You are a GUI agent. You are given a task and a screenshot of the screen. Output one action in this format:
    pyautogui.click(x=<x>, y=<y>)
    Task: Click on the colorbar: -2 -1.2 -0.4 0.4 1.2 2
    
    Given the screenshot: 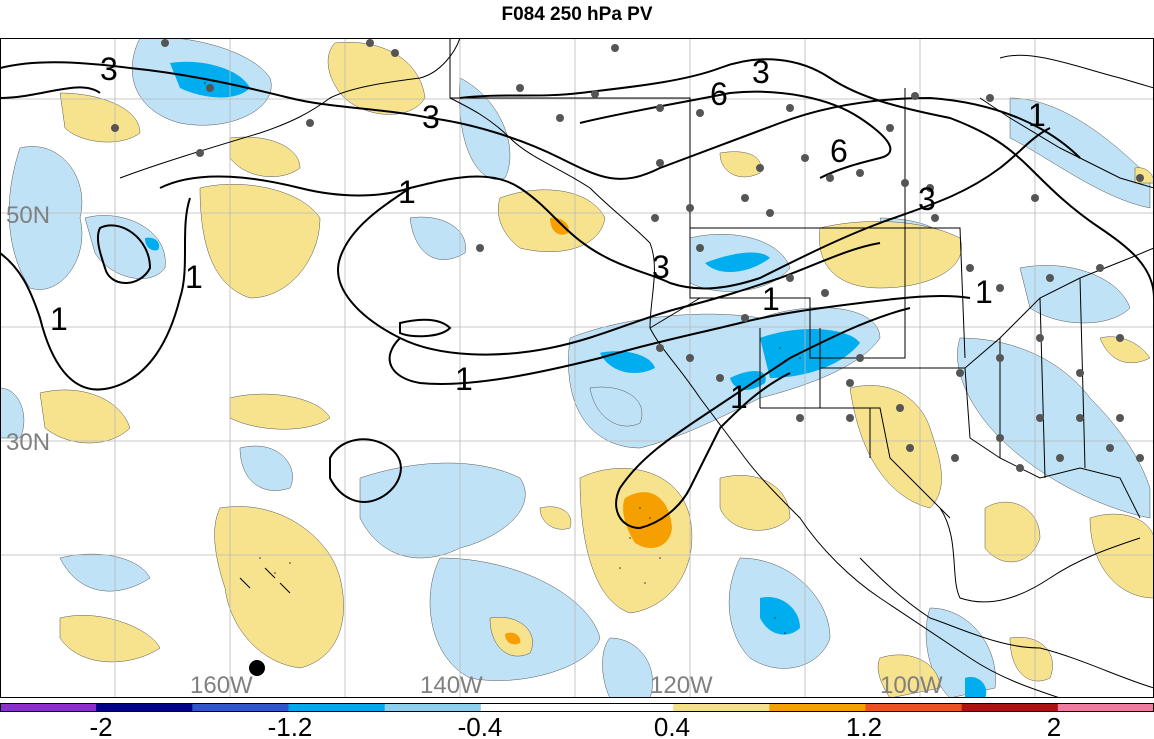 What is the action you would take?
    pyautogui.click(x=577, y=721)
    